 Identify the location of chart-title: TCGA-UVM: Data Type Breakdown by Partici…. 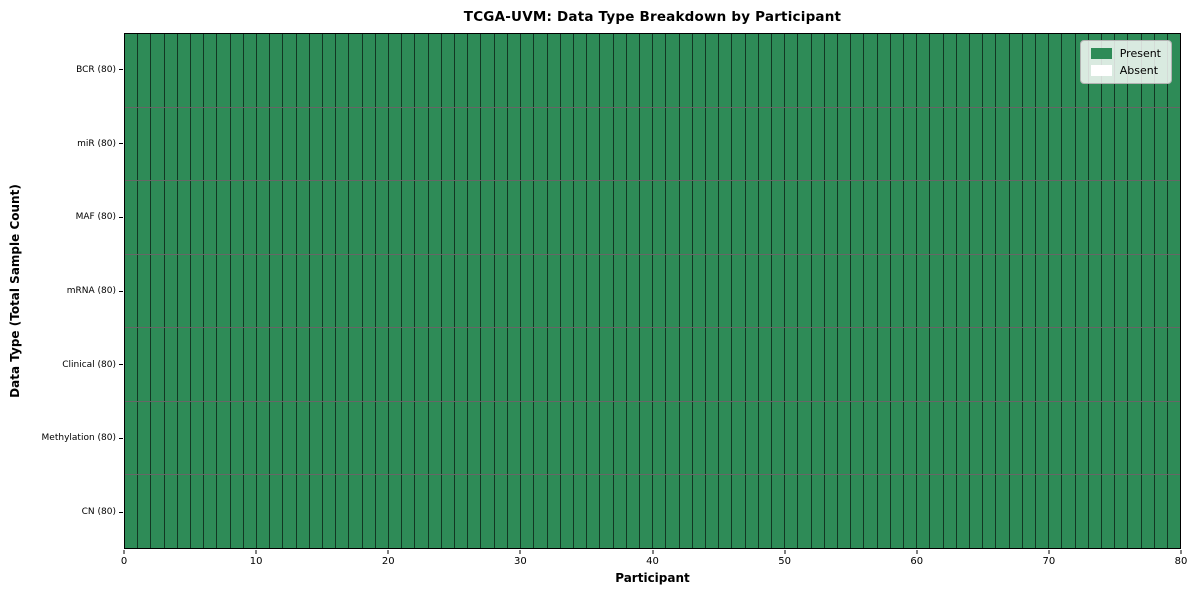
(652, 17).